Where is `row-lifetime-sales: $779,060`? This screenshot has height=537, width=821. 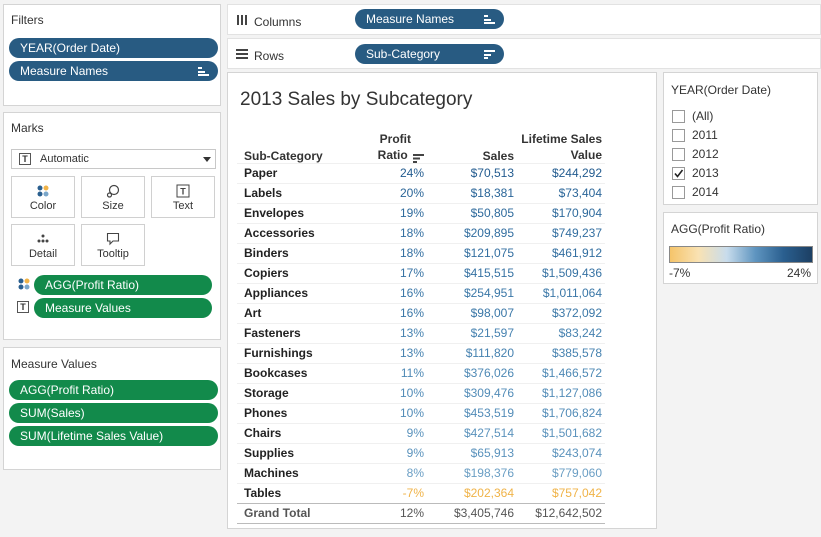
row-lifetime-sales: $779,060 is located at coordinates (561, 472).